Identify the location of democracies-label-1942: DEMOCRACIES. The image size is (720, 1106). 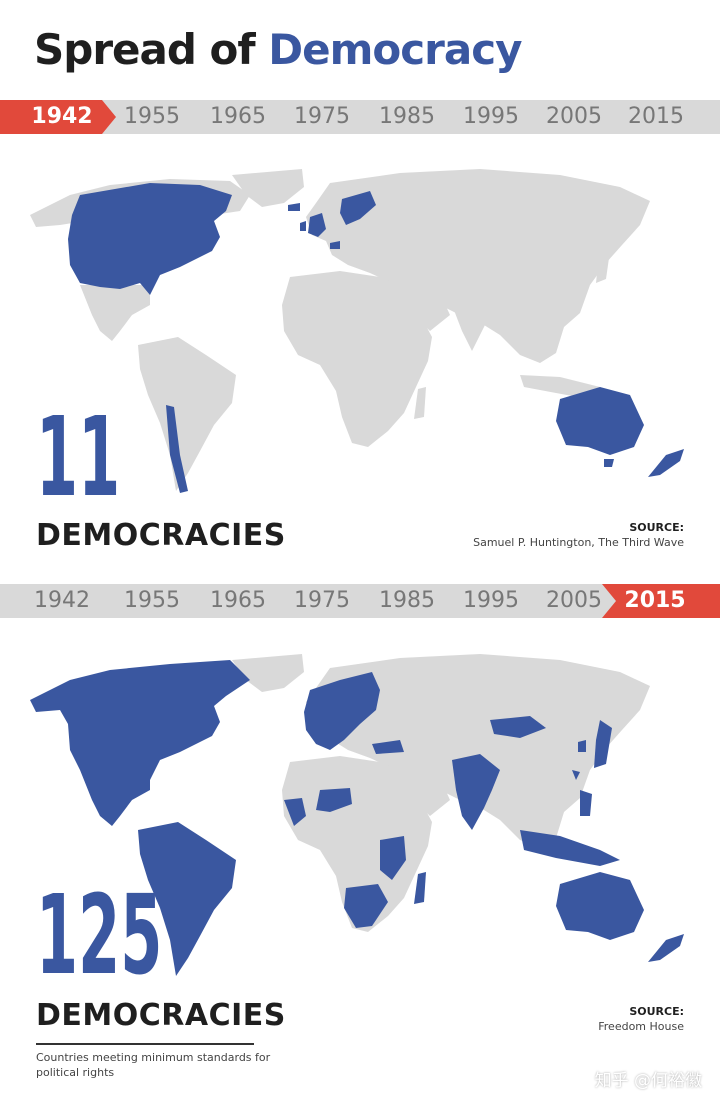
(161, 535).